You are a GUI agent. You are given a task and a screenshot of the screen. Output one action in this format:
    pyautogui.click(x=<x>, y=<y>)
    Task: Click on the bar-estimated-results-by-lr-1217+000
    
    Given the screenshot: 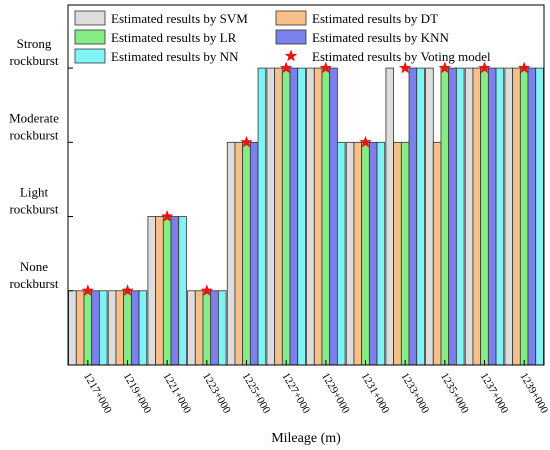 What is the action you would take?
    pyautogui.click(x=88, y=328)
    